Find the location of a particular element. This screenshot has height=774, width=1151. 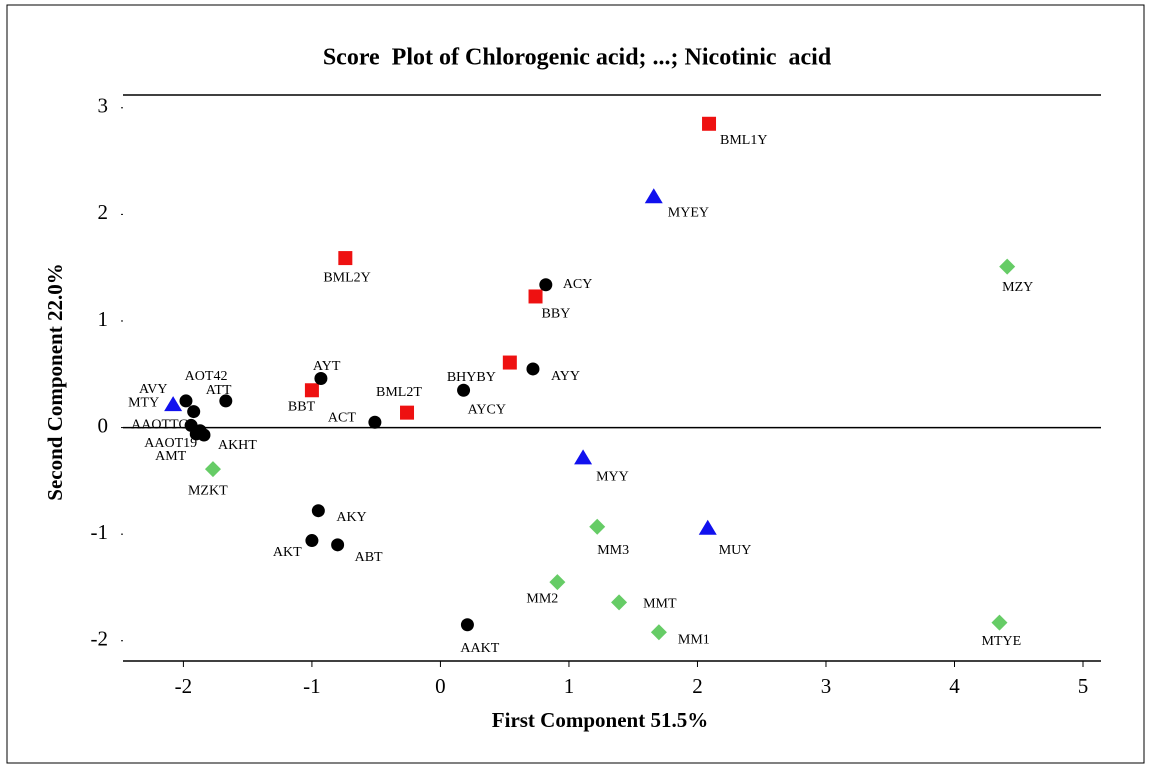

point-label: MUY is located at coordinates (735, 550).